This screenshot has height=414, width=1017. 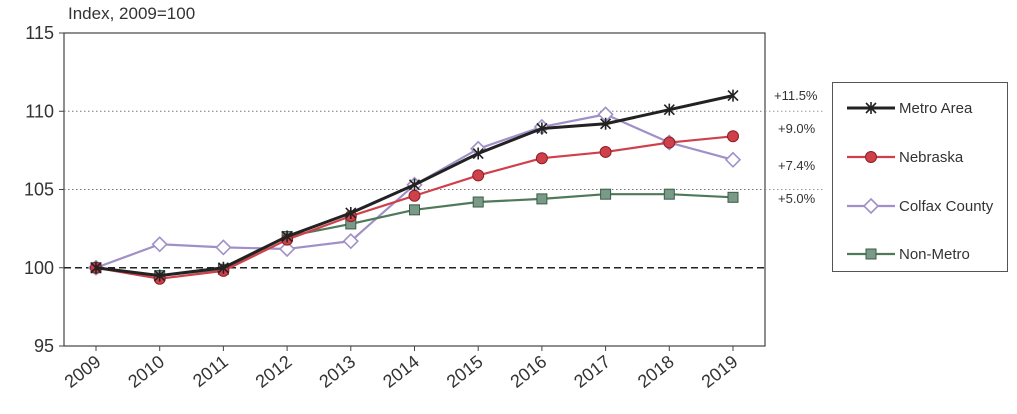 I want to click on legend-swatch-colfax-county, so click(x=871, y=206).